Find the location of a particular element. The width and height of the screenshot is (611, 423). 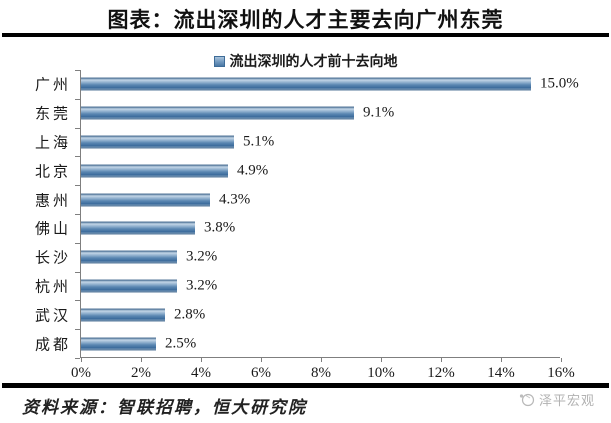

category-label: 杭州 is located at coordinates (52, 287).